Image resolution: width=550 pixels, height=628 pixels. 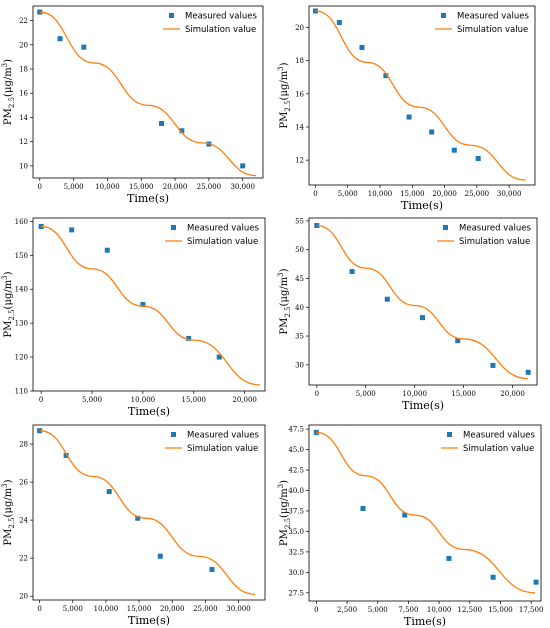 I want to click on x-tick-label: 2,500, so click(x=347, y=610).